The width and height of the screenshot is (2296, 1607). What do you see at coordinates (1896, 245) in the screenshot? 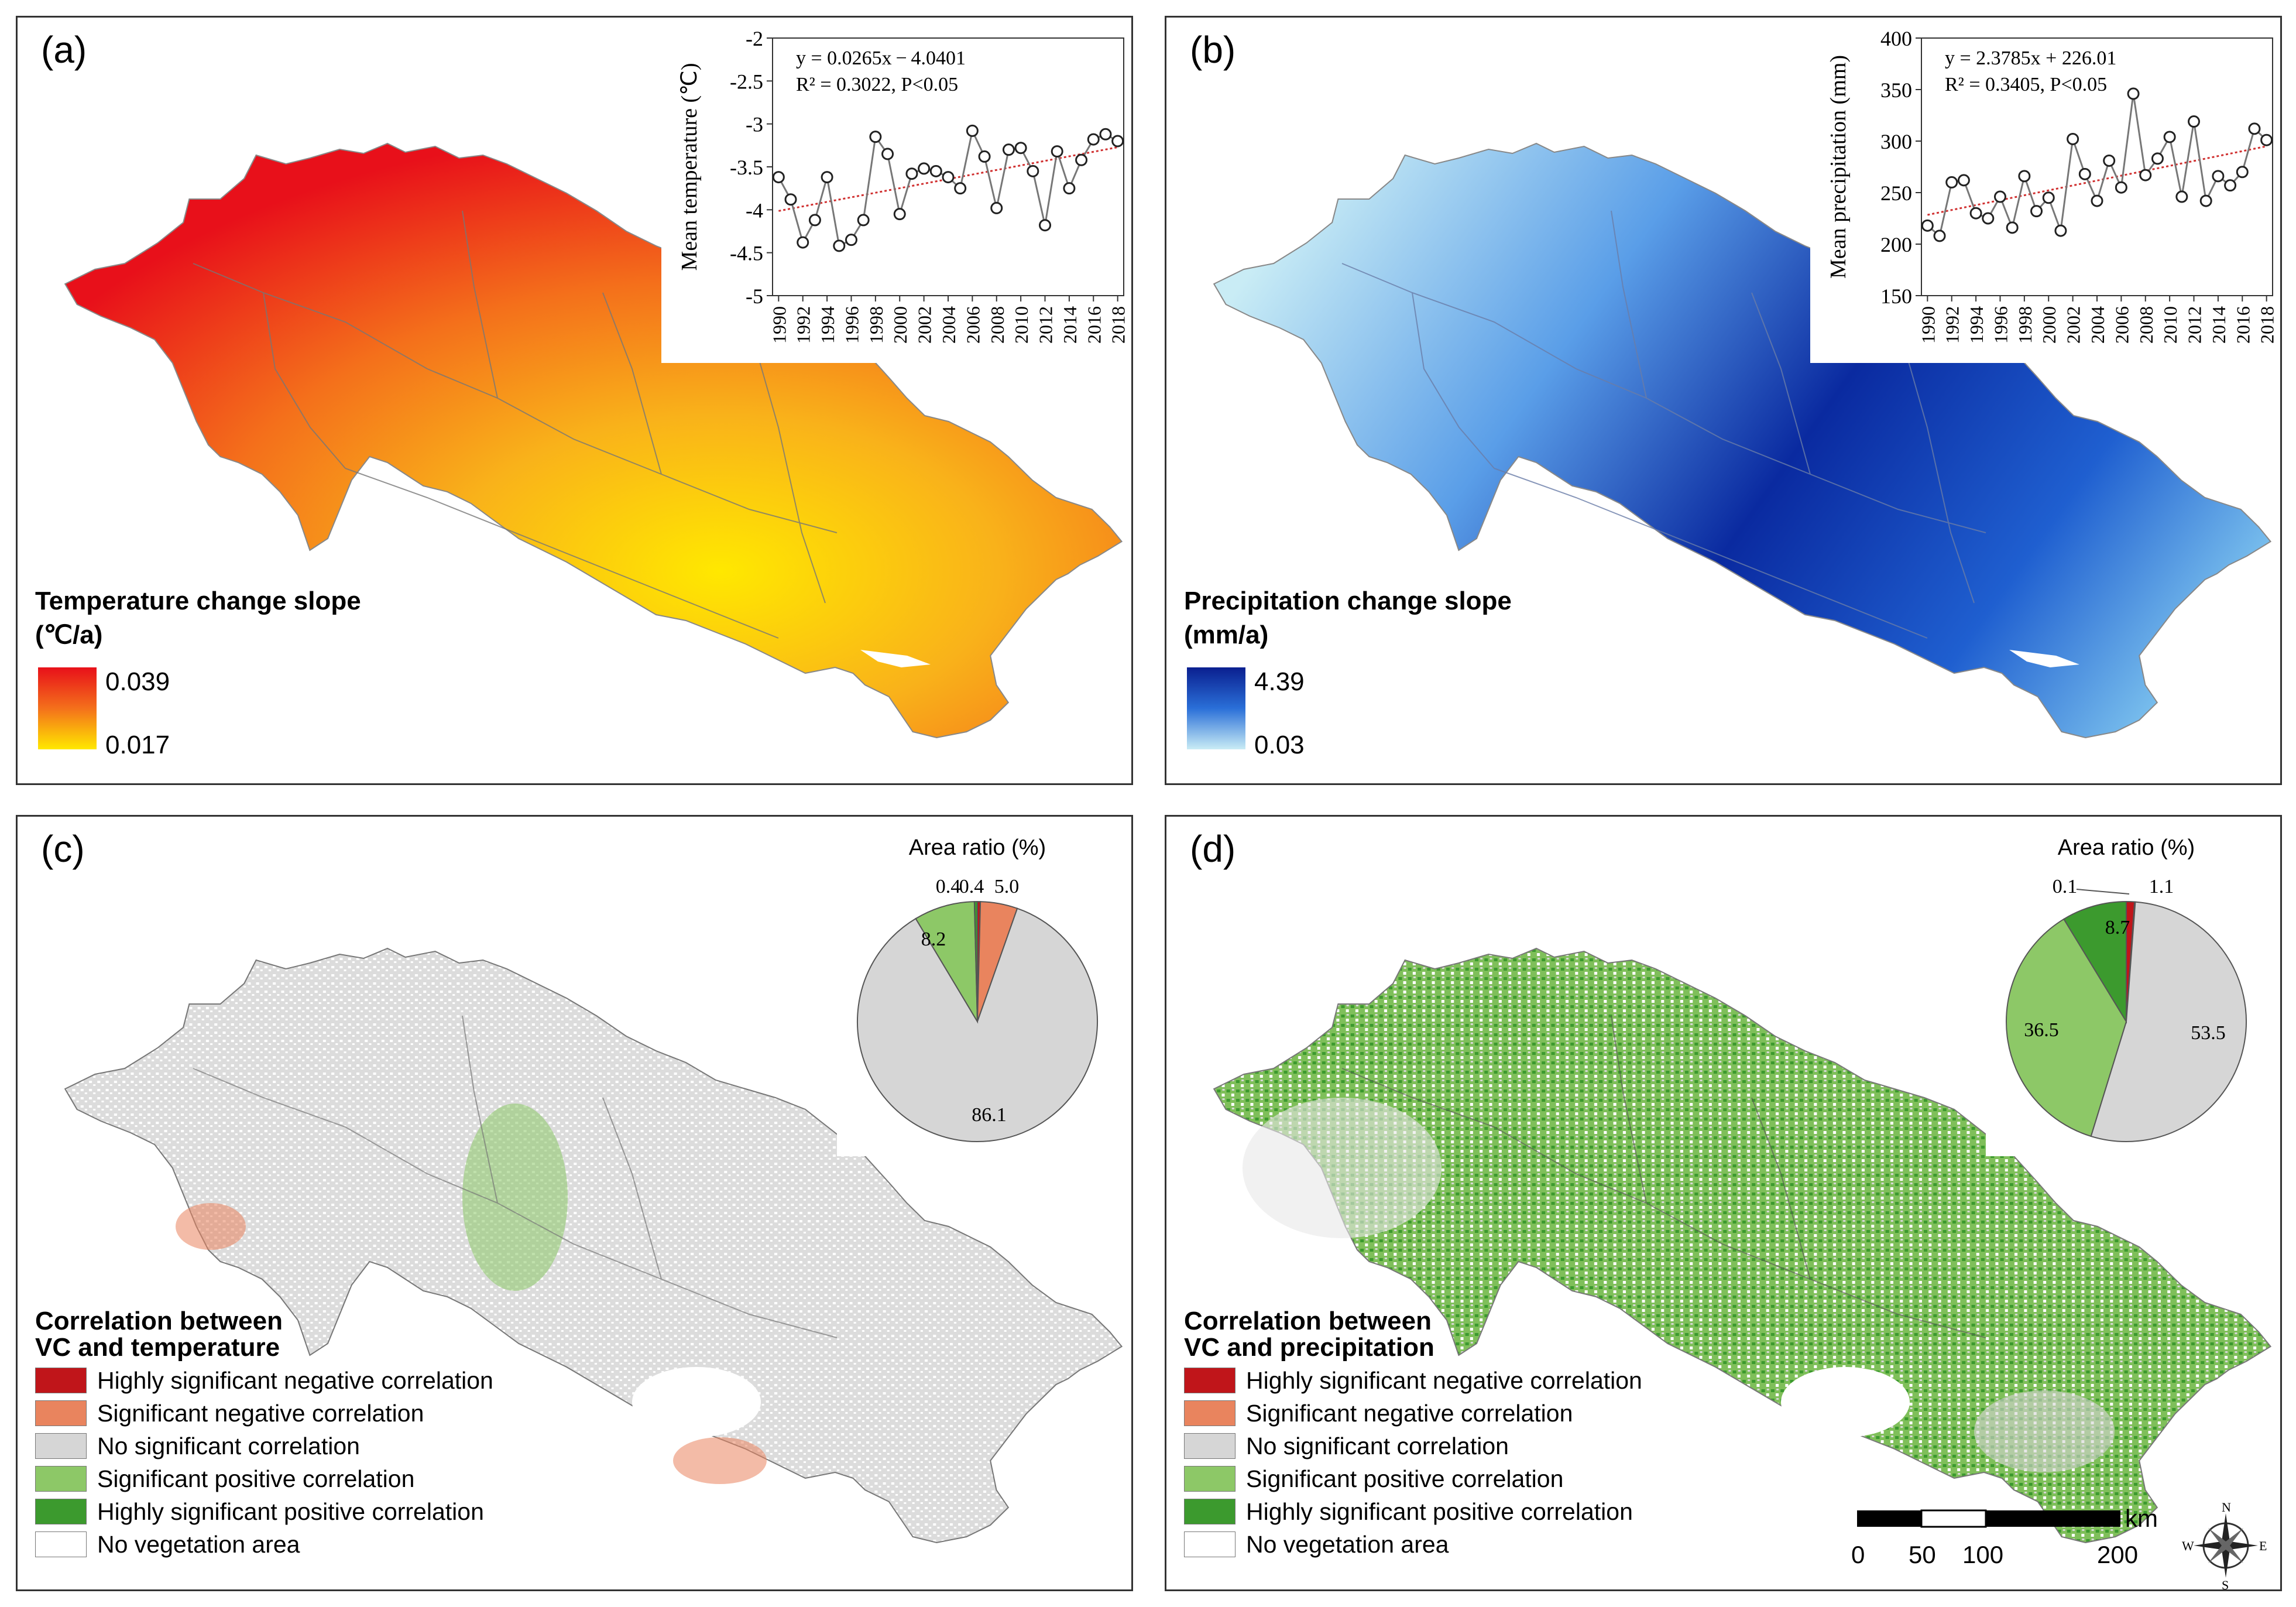
I see `y-tick-label: 200` at bounding box center [1896, 245].